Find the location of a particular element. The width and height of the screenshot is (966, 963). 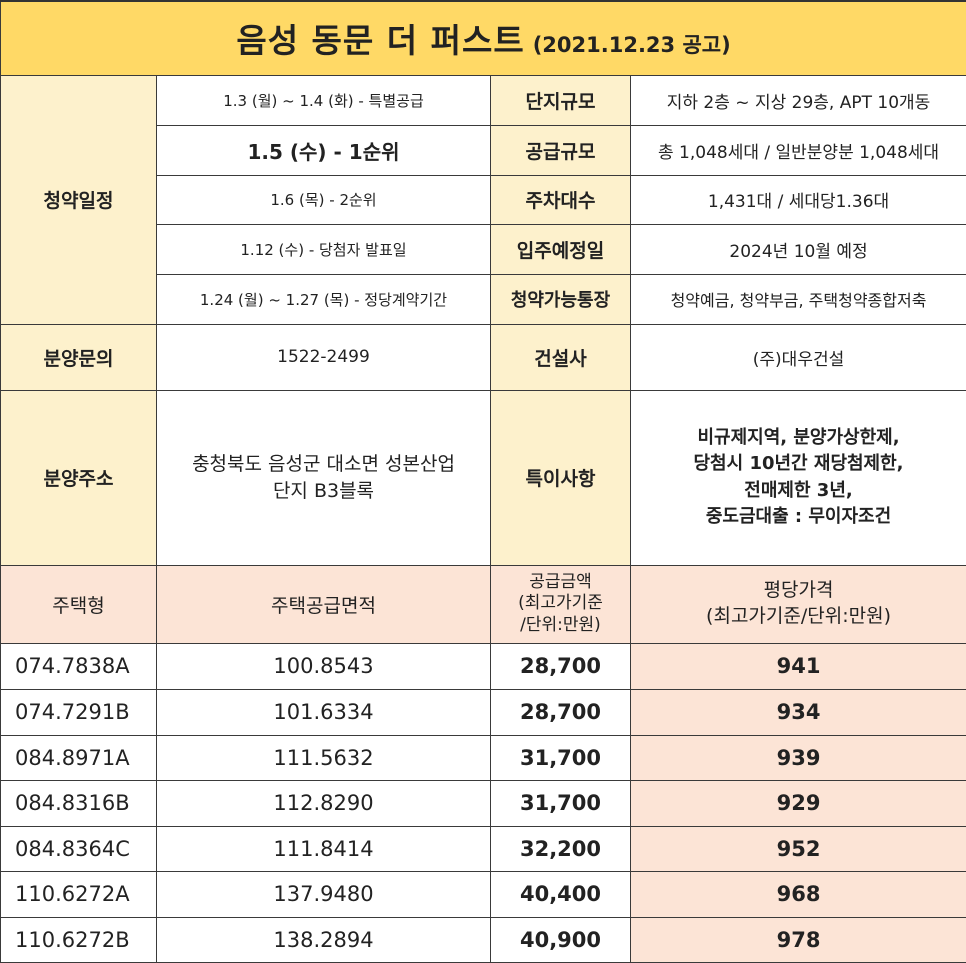

inquiry-phone: 1522-2499 is located at coordinates (323, 357).